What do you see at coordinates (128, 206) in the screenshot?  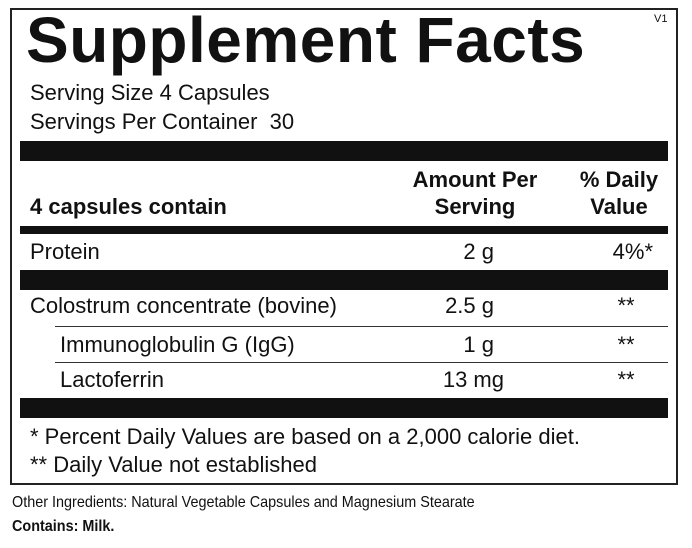 I see `column-label: 4 capsules contain` at bounding box center [128, 206].